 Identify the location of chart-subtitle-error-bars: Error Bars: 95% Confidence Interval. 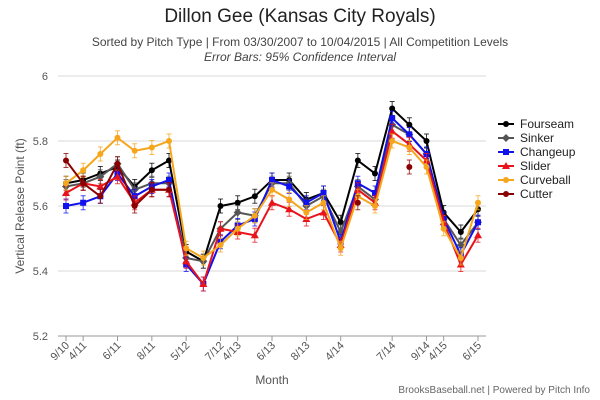
(300, 57).